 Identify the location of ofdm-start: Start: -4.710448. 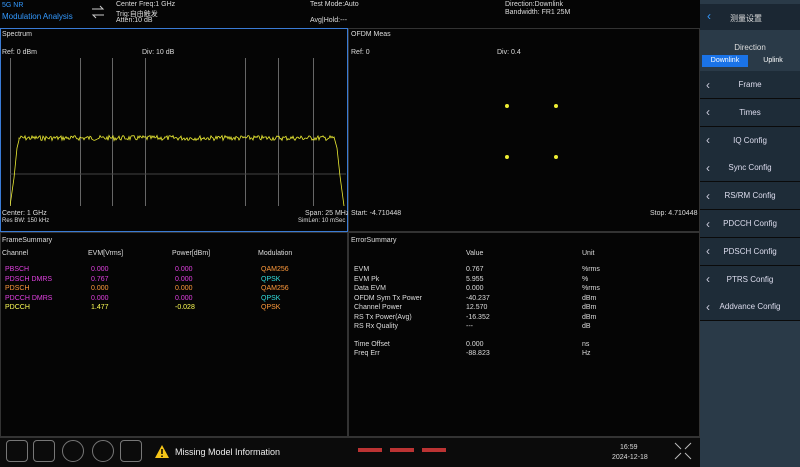
(376, 213).